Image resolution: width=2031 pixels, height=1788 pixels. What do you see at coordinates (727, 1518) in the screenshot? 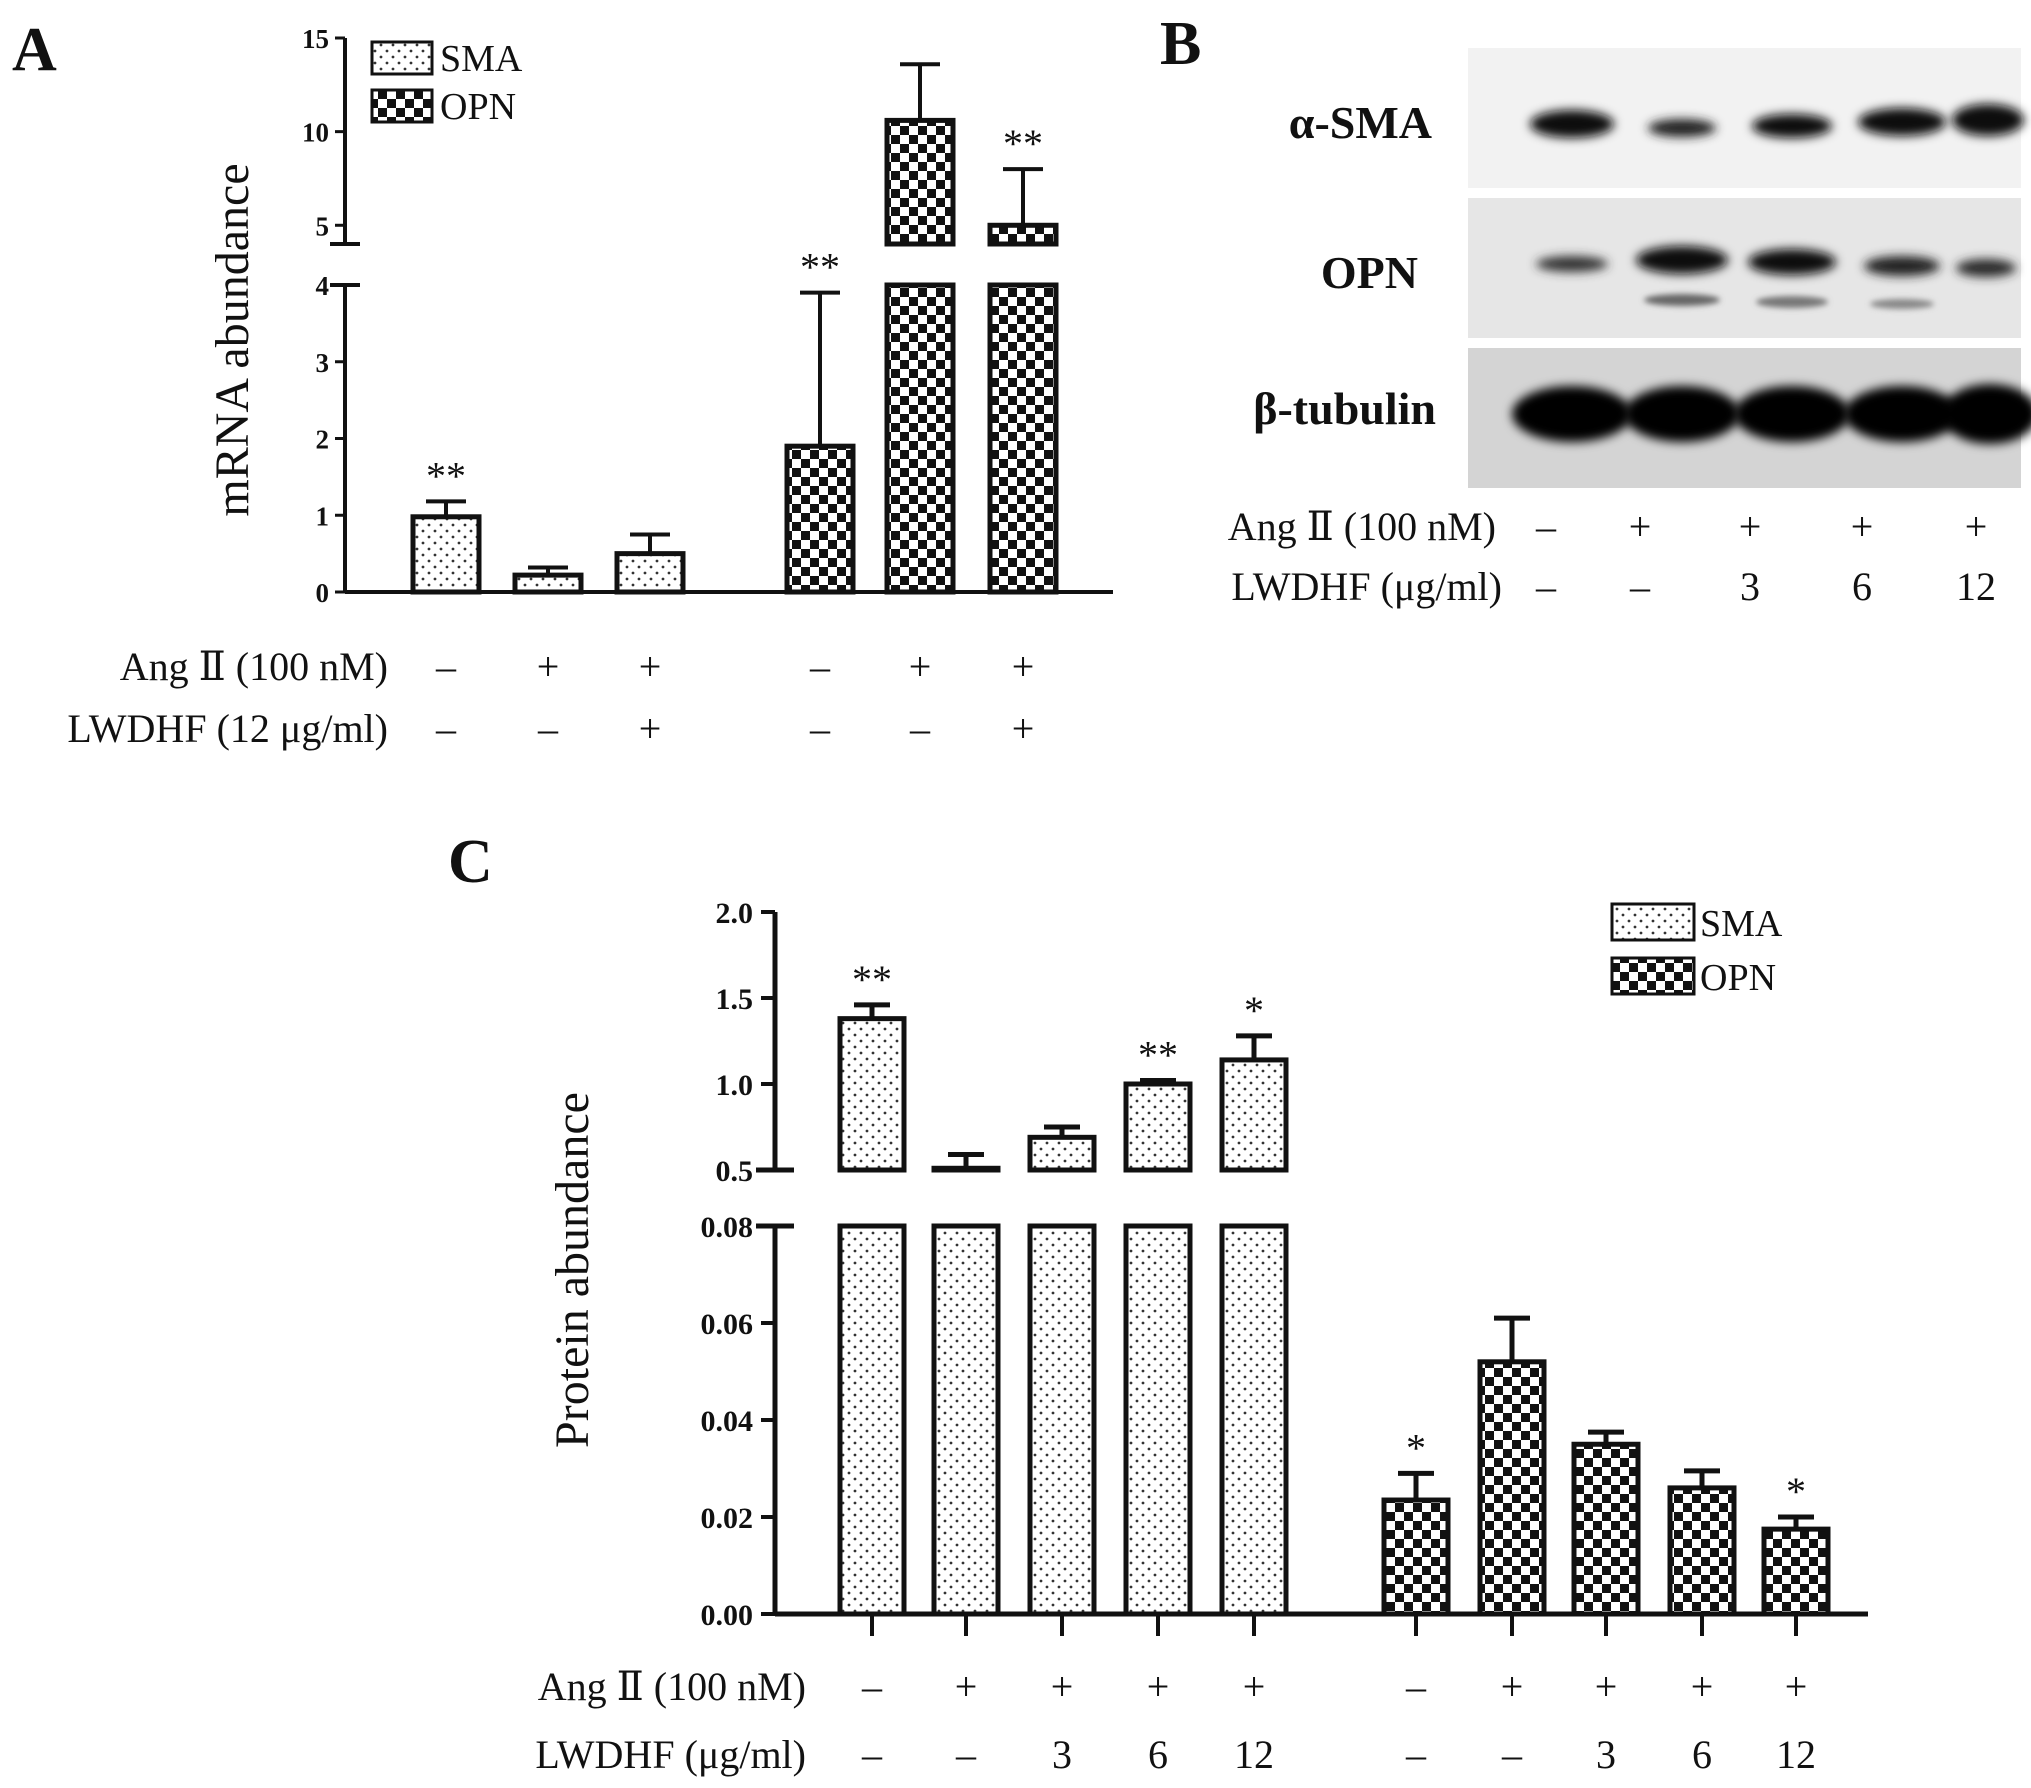
I see `y-tick-label: 0.02` at bounding box center [727, 1518].